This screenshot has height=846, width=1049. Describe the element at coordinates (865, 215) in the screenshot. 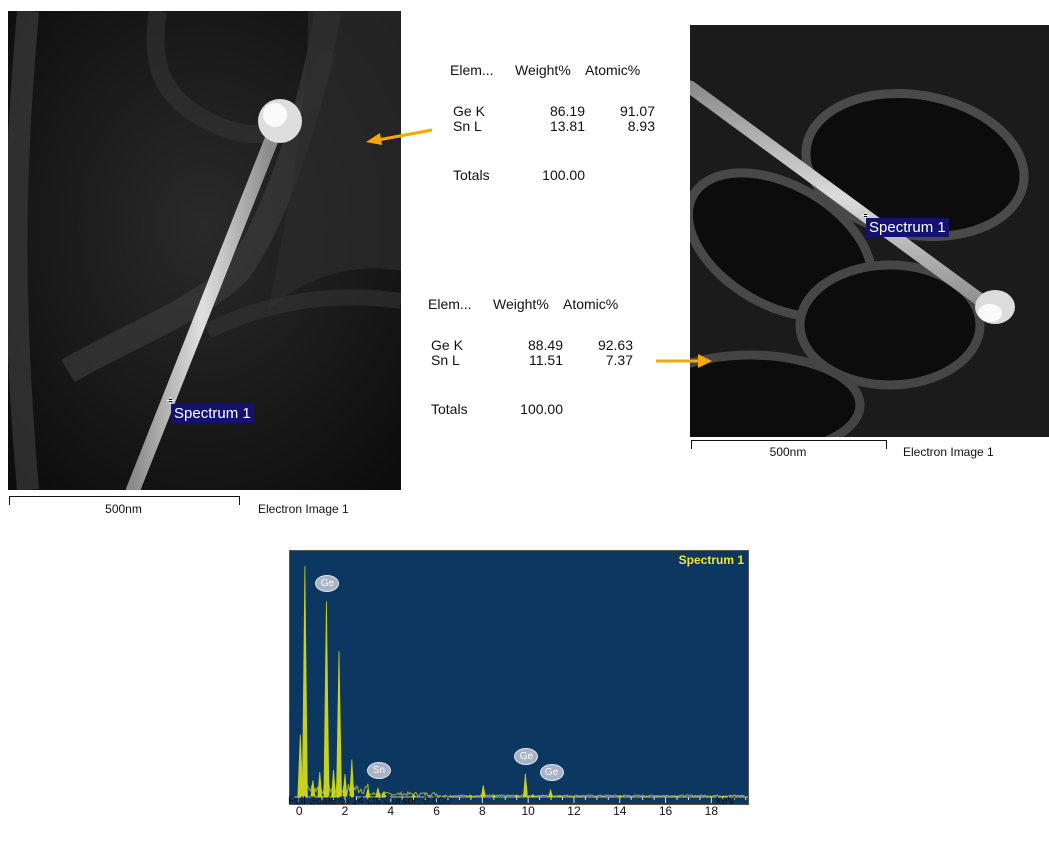

I see `spectrum-marker-right` at that location.